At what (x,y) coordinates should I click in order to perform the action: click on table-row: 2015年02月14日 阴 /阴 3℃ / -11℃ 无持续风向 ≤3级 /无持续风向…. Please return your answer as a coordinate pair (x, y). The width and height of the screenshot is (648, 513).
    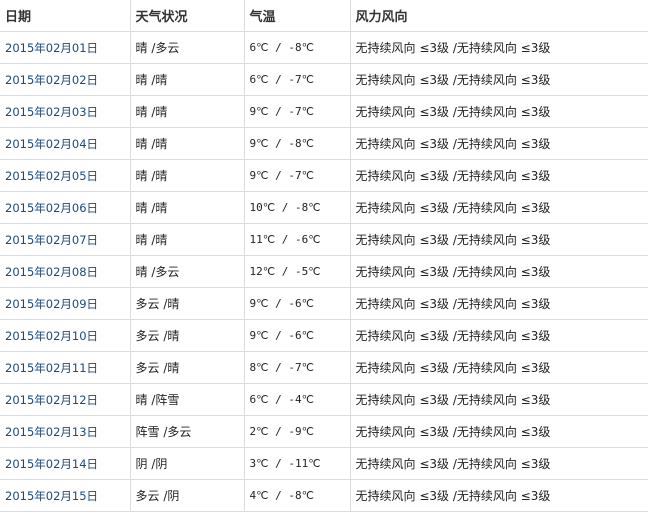
    Looking at the image, I should click on (324, 463).